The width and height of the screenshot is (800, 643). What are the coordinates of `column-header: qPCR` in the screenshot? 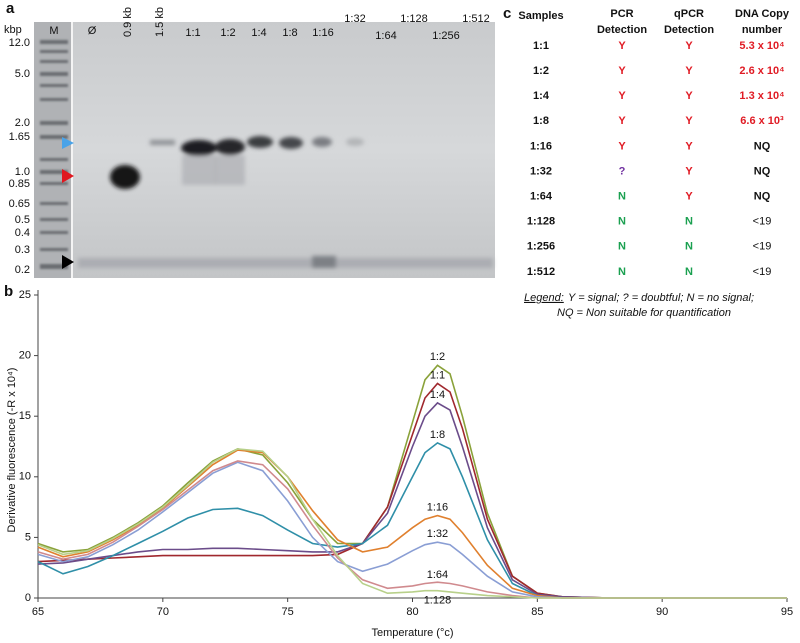 It's located at (689, 14).